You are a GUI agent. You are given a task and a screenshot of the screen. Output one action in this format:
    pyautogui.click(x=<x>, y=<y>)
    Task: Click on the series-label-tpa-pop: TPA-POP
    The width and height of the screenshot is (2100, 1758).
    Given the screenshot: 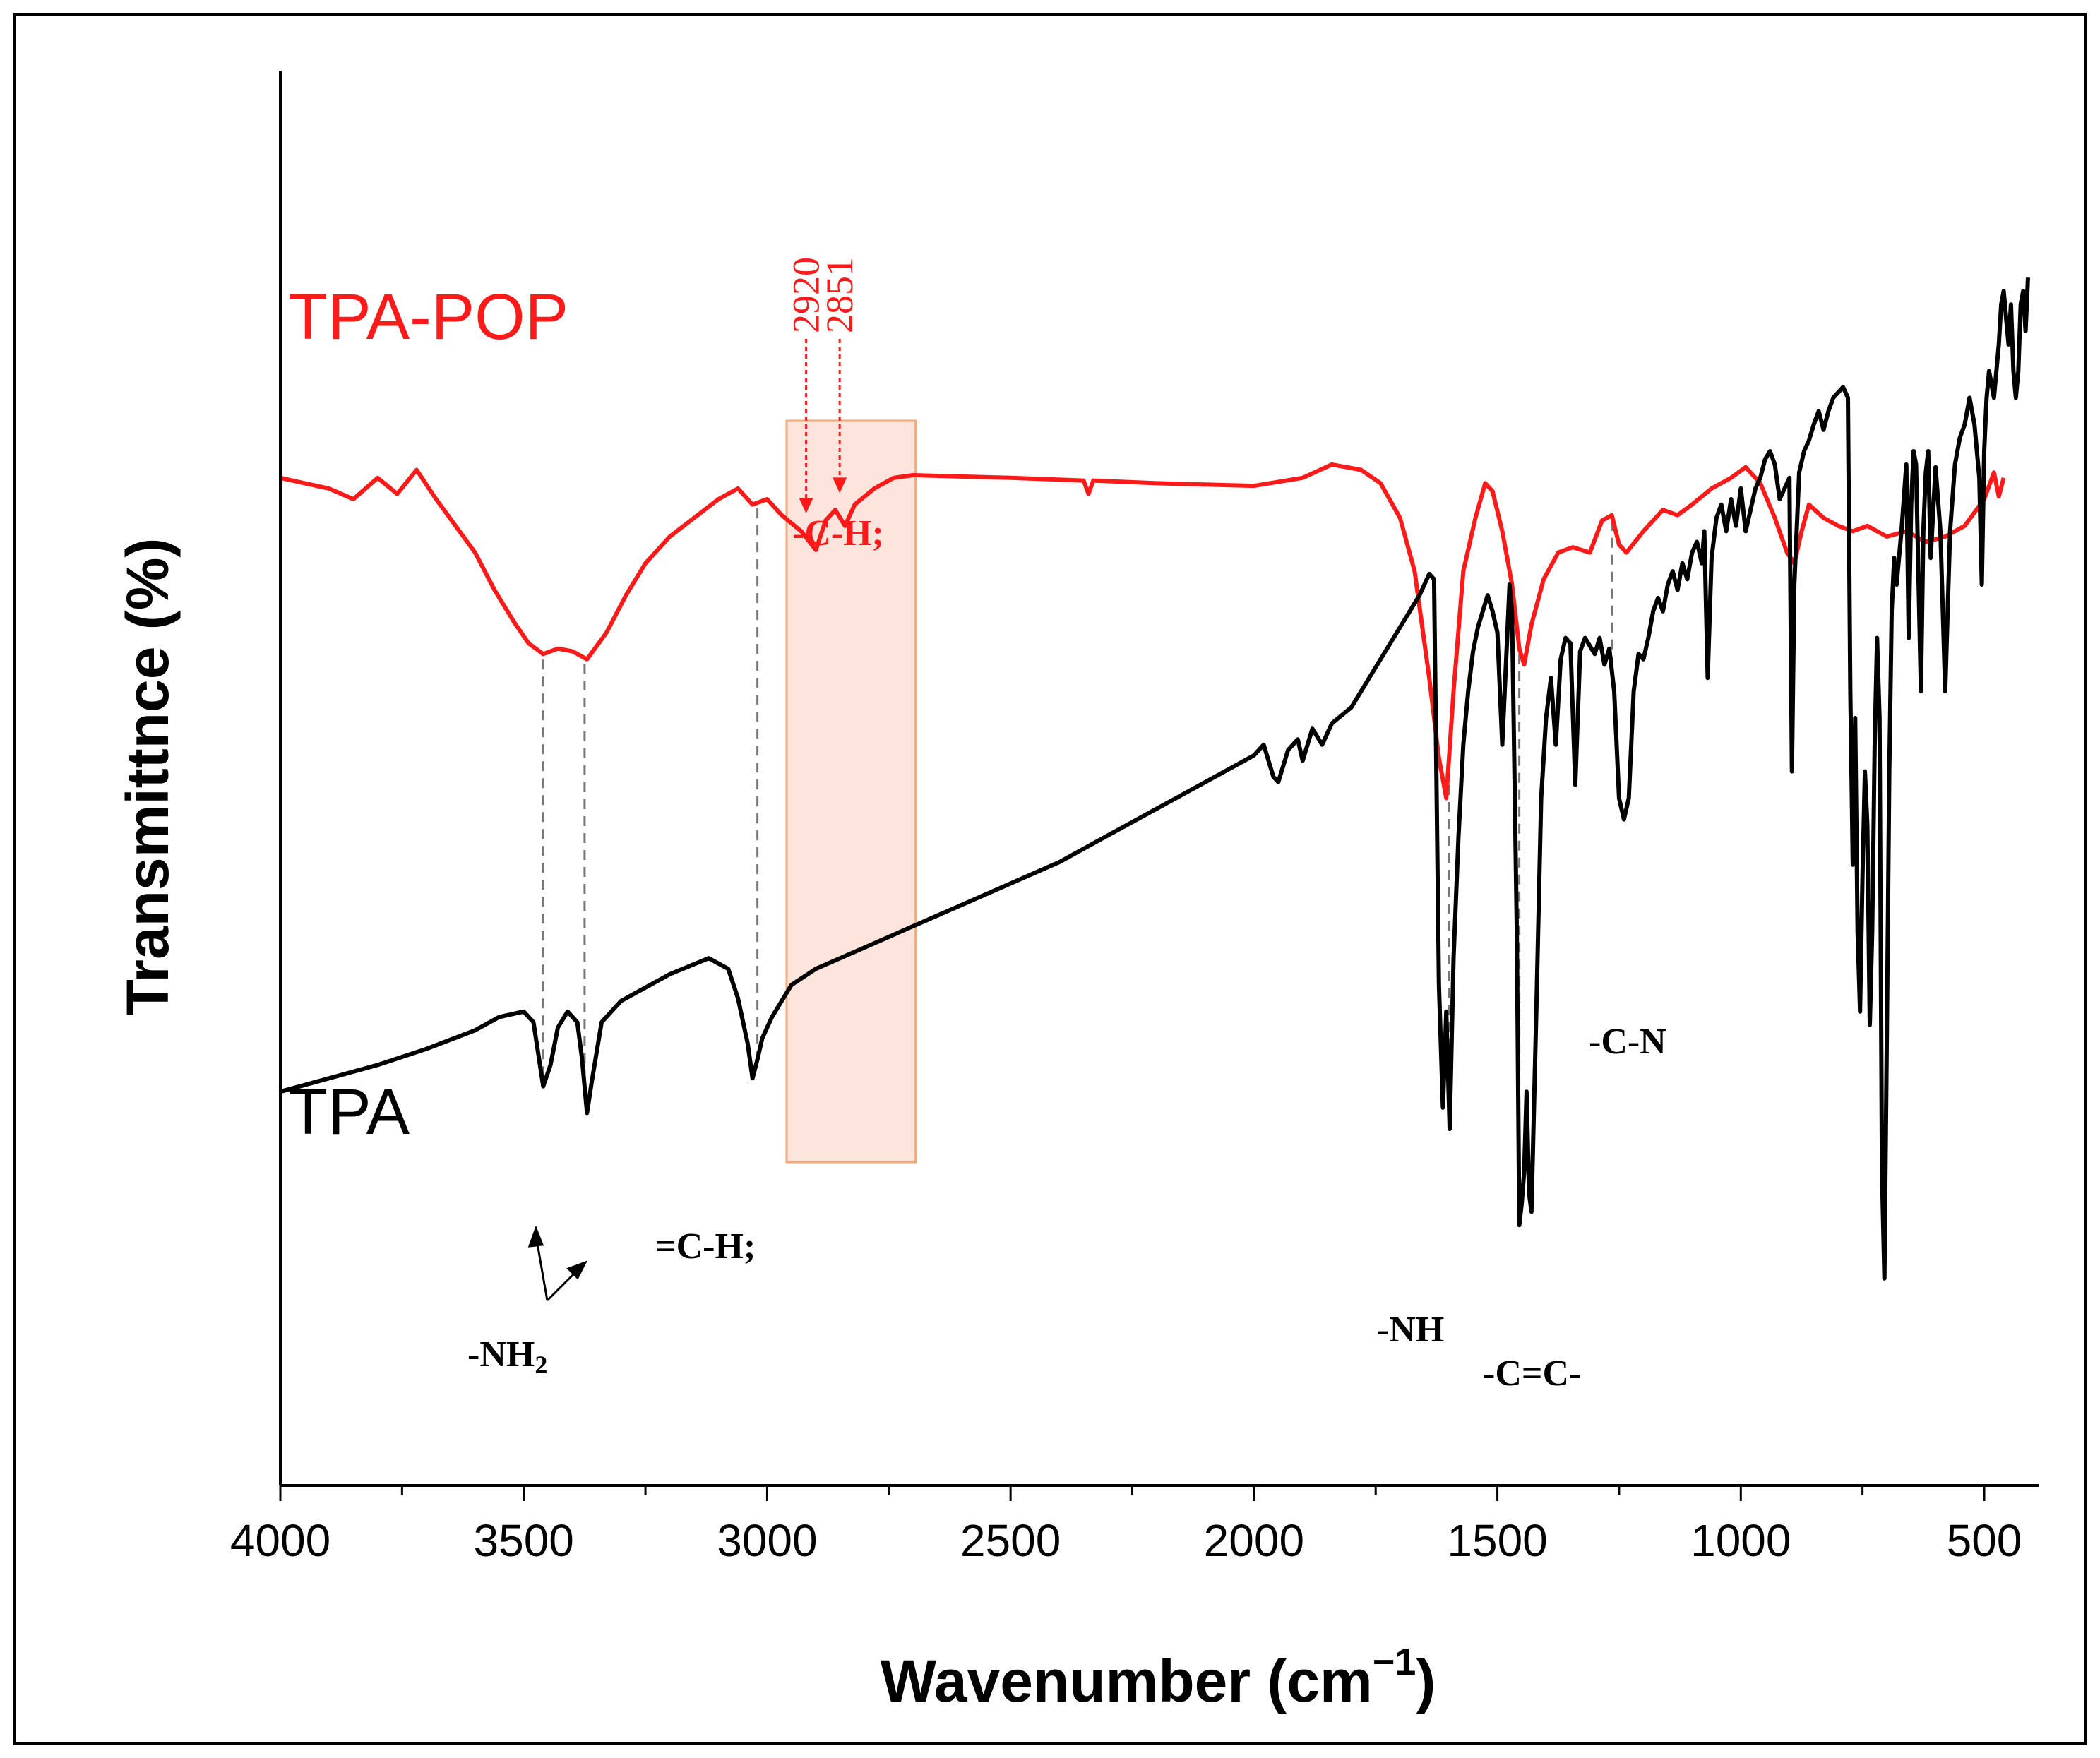 What is the action you would take?
    pyautogui.click(x=428, y=317)
    